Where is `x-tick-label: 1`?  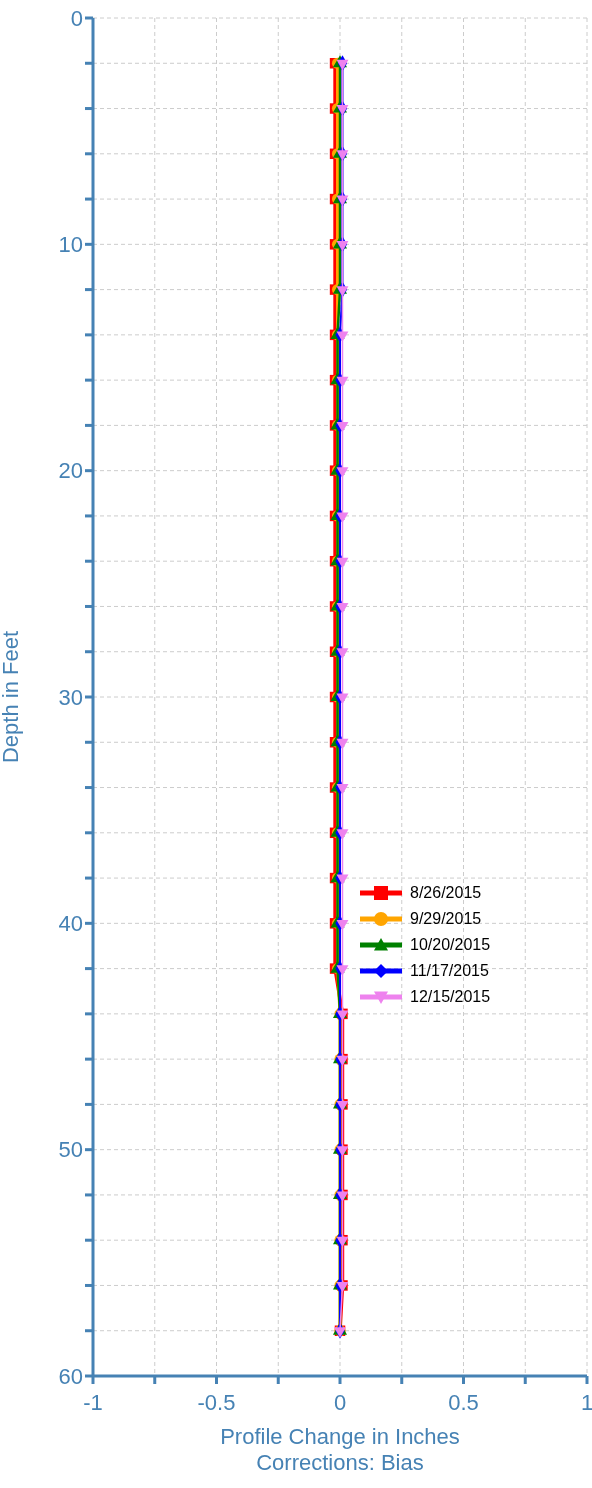
x-tick-label: 1 is located at coordinates (586, 1402).